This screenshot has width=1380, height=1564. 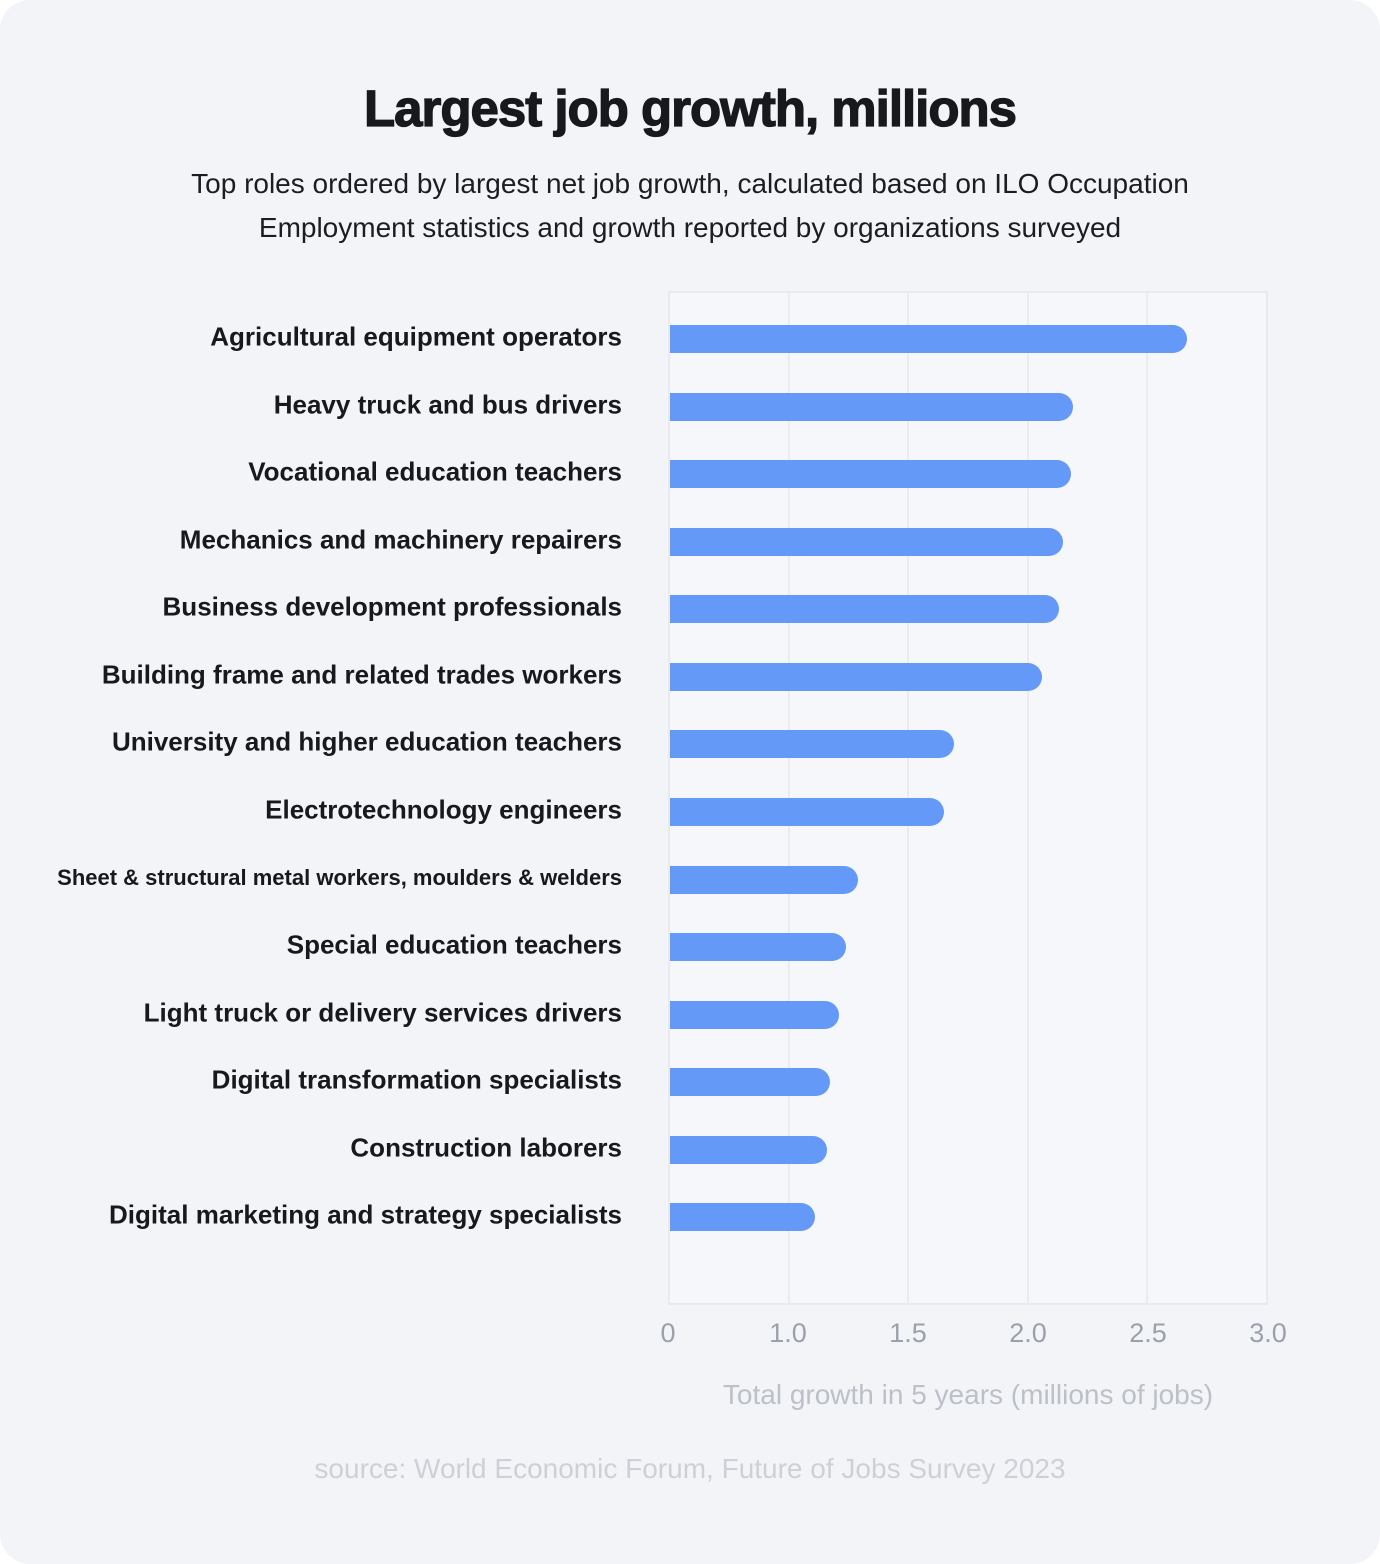 I want to click on category-label: Light truck or delivery services drivers, so click(x=382, y=1012).